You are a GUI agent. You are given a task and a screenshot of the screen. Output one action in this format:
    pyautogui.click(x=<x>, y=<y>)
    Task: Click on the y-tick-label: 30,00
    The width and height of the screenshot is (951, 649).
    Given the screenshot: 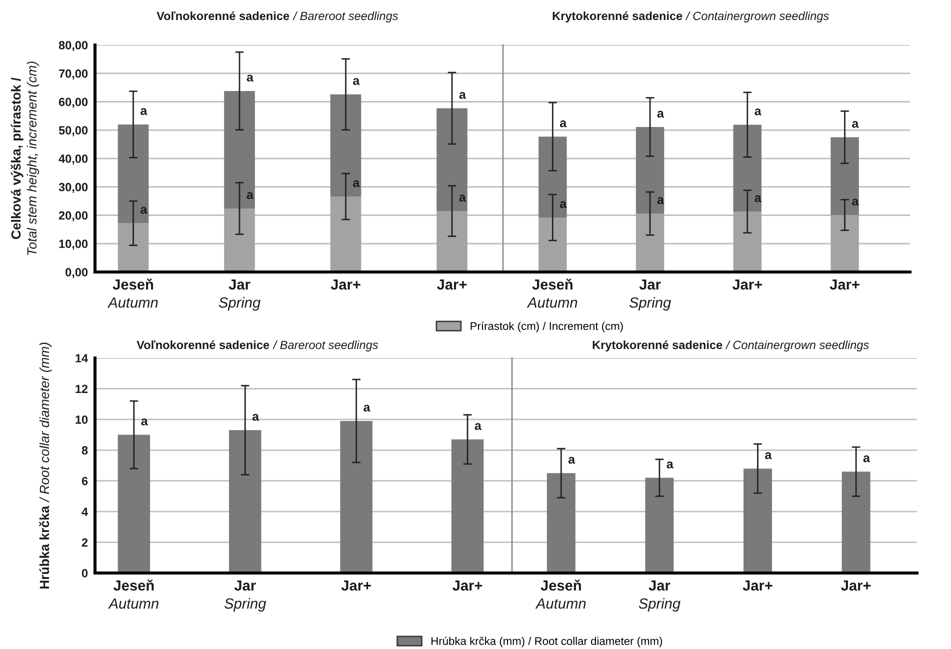 What is the action you would take?
    pyautogui.click(x=73, y=187)
    